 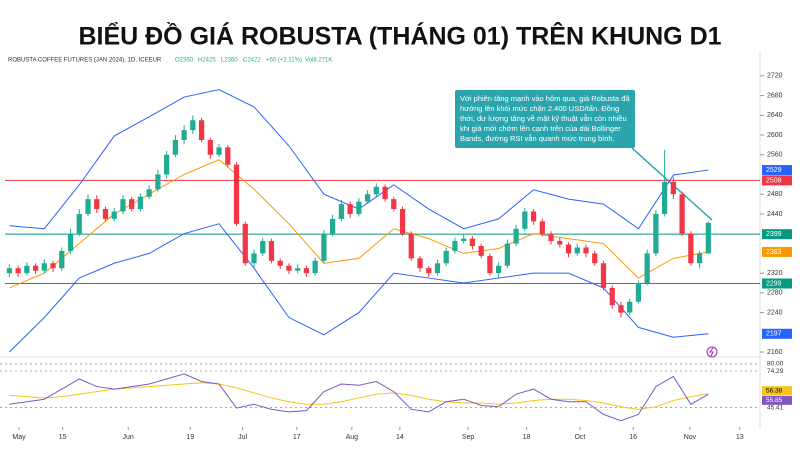 I want to click on middle-label-bg, so click(x=777, y=251).